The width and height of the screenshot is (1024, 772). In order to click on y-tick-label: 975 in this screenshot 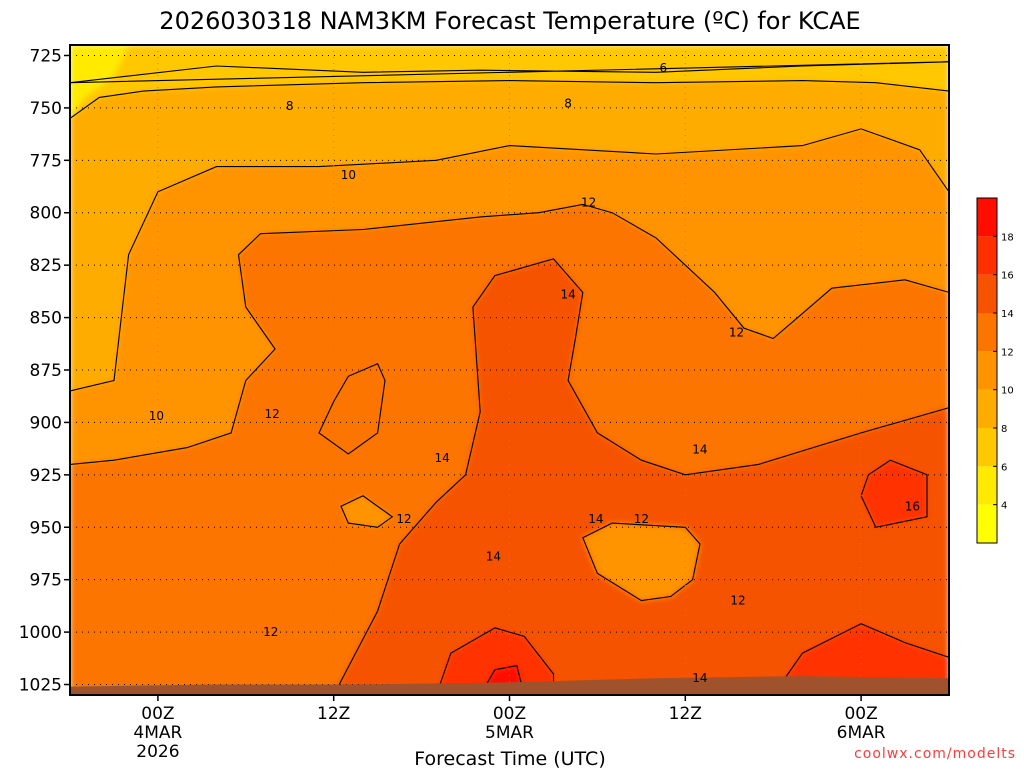, I will do `click(46, 581)`.